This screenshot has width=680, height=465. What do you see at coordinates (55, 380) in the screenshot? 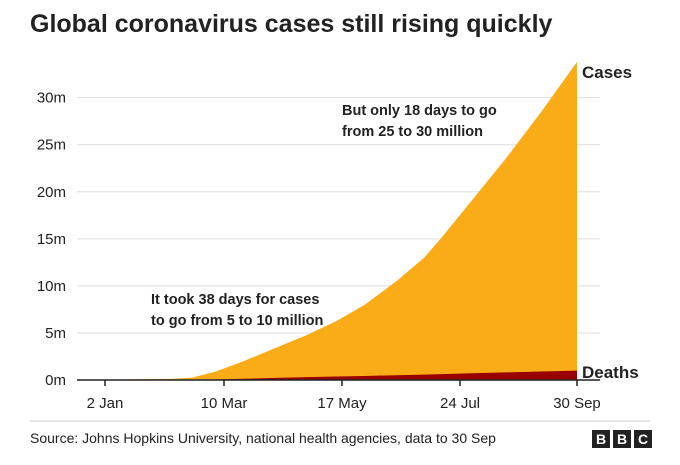
I see `y-tick-label: 0m` at bounding box center [55, 380].